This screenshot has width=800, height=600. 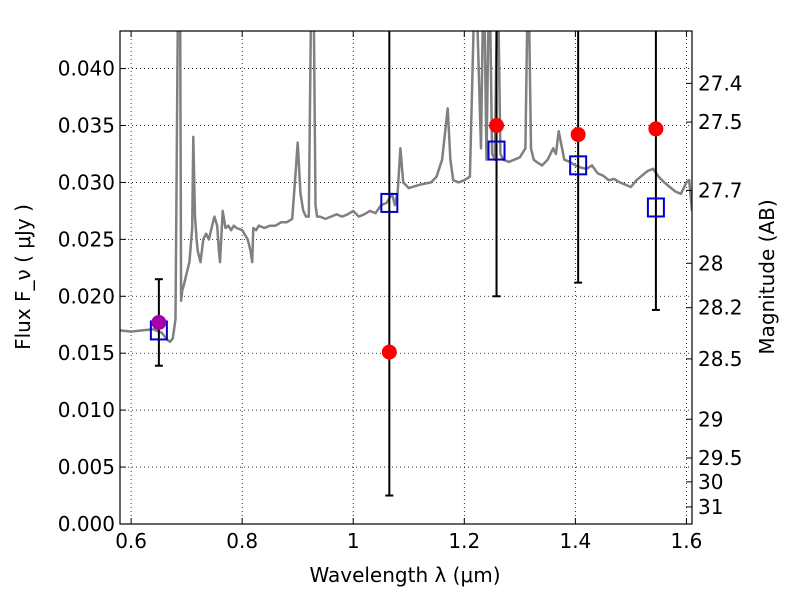 What do you see at coordinates (408, 541) in the screenshot?
I see `x-tick-labels: 0.6 0.8 1 1.2 1.4 1.6` at bounding box center [408, 541].